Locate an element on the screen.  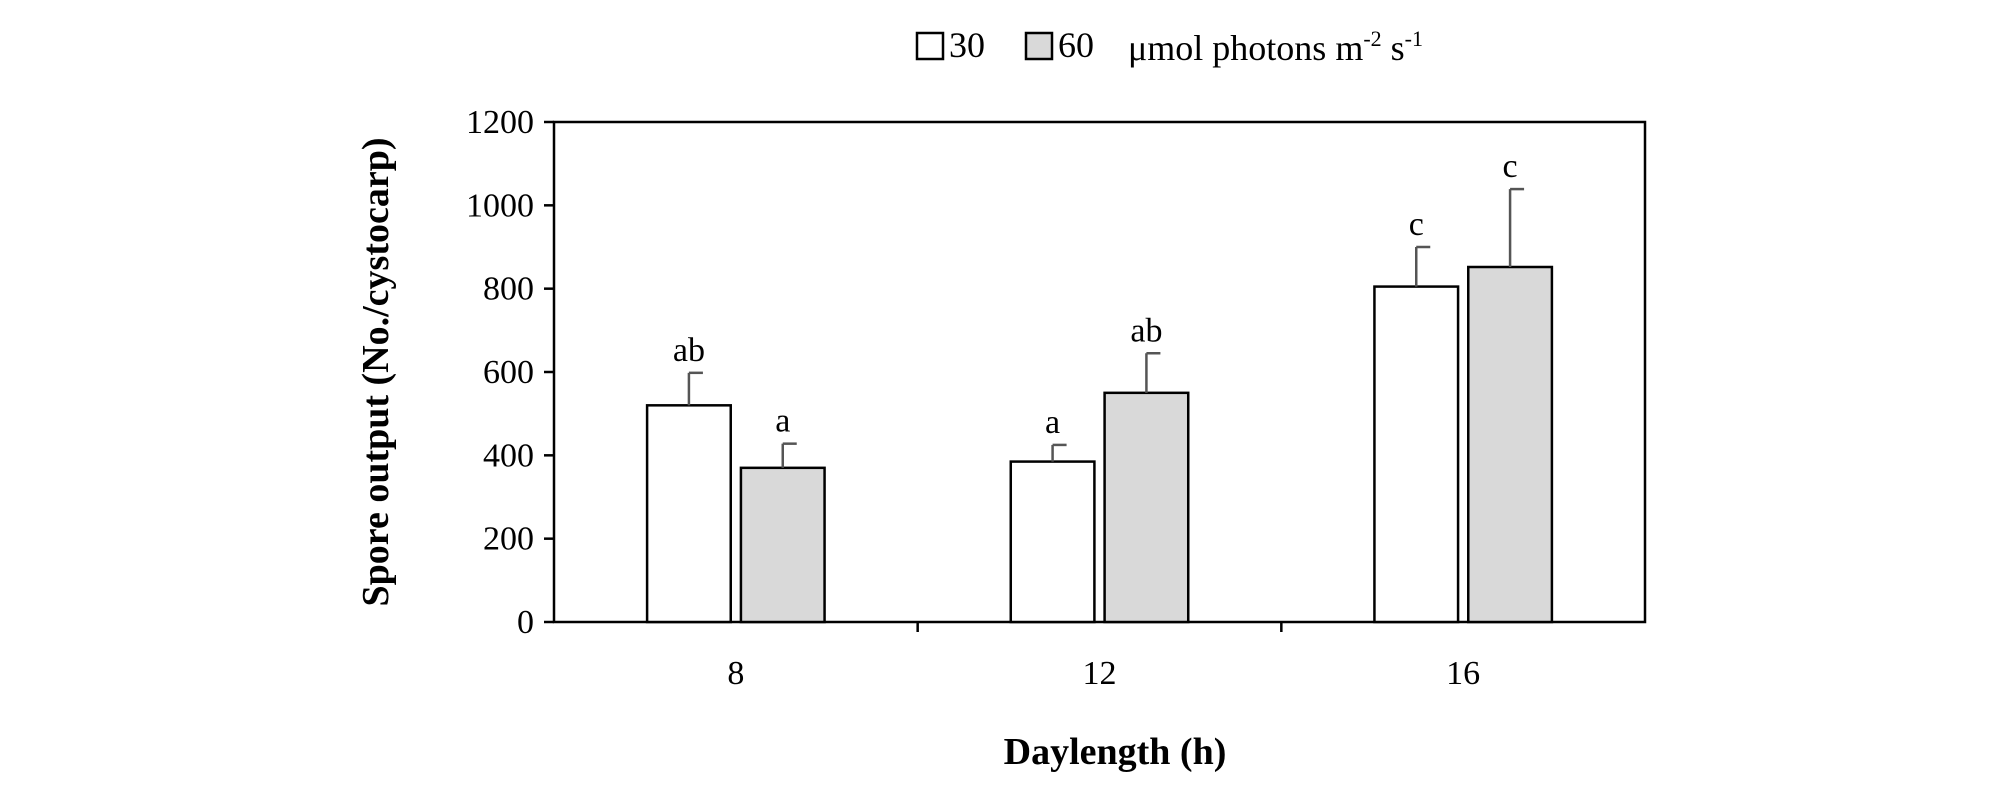
legend-unit-text-2: s is located at coordinates (1393, 48).